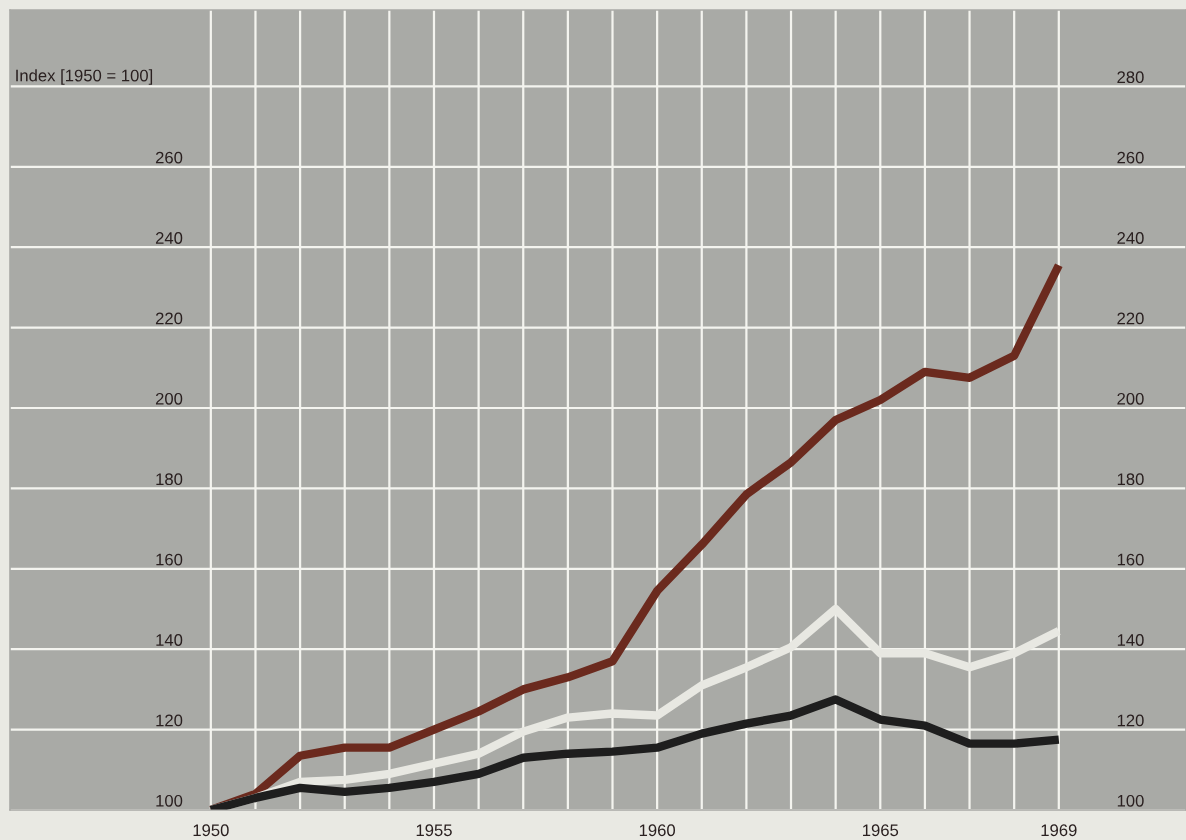 The width and height of the screenshot is (1186, 840). I want to click on y2-tick-label: 260, so click(1130, 157).